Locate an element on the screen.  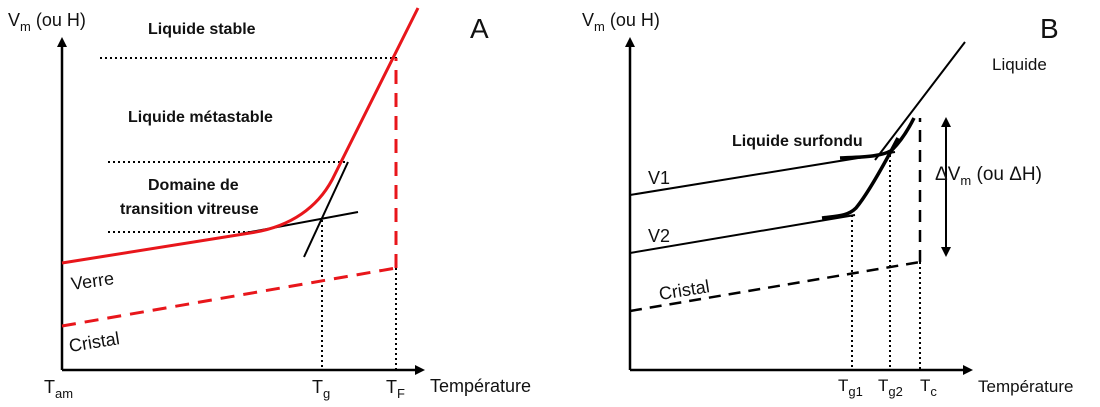
panel-a-crystal-line is located at coordinates (229, 297).